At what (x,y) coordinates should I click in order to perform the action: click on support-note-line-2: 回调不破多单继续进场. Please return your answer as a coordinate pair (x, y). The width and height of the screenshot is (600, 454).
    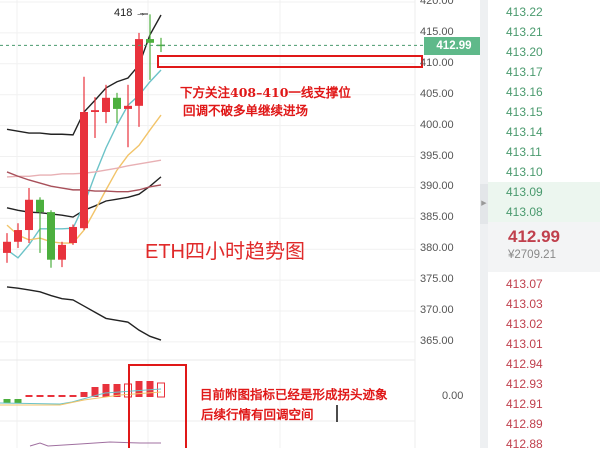
    Looking at the image, I should click on (246, 110).